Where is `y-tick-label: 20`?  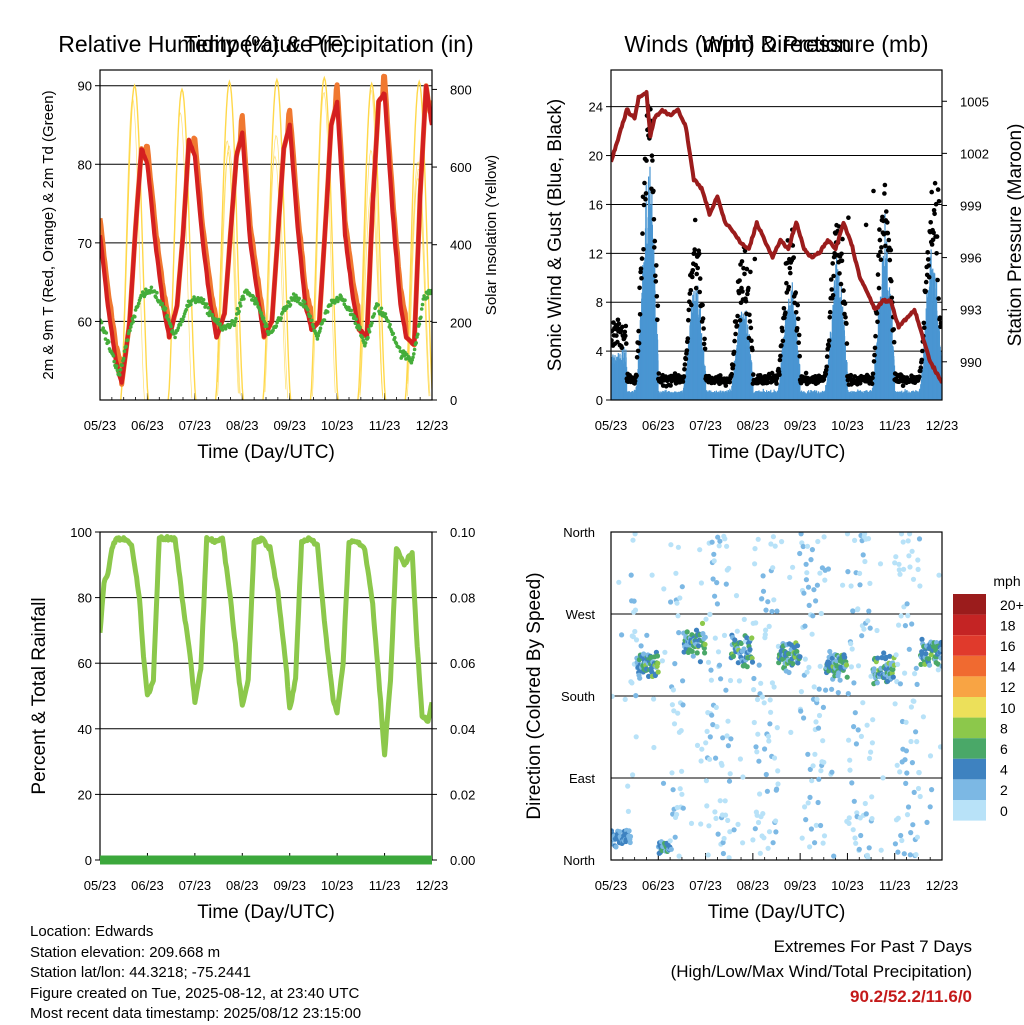
y-tick-label: 20 is located at coordinates (596, 156).